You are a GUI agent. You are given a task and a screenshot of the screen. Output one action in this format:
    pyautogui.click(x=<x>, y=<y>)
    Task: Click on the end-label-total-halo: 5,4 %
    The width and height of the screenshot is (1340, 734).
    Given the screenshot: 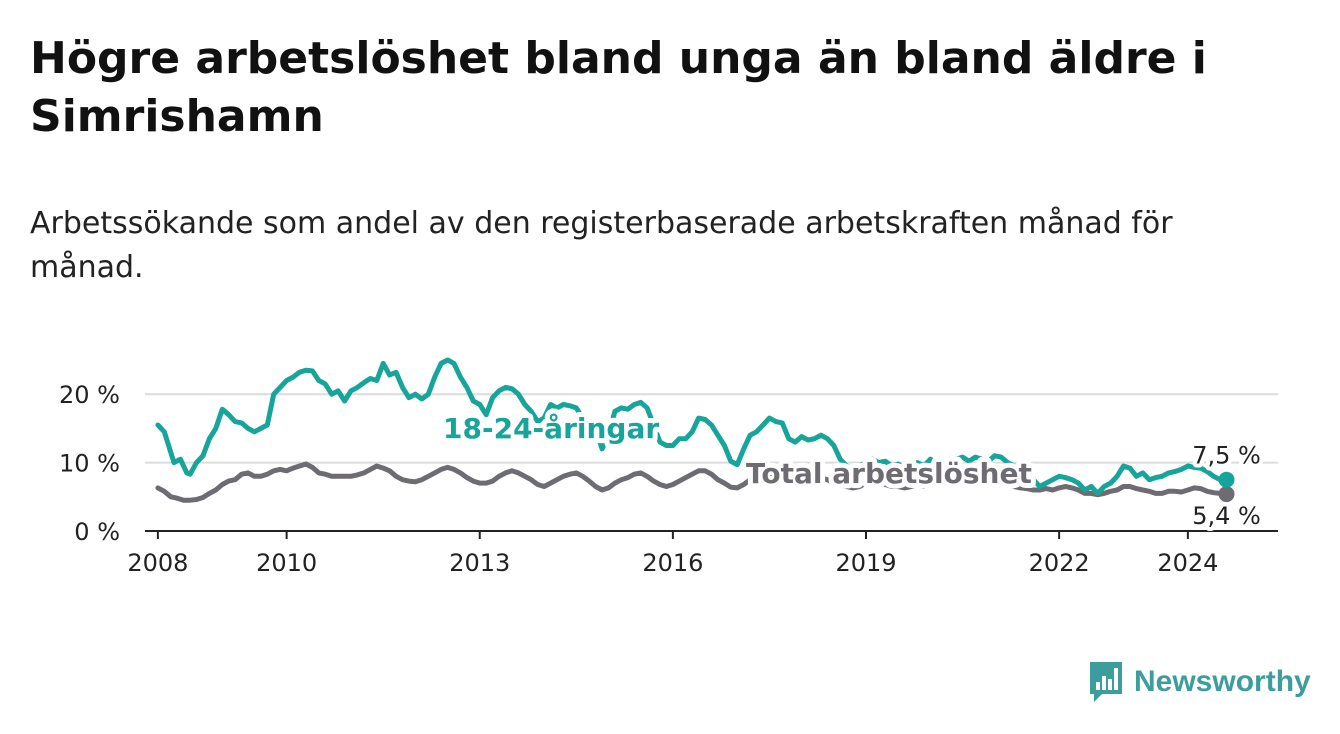 What is the action you would take?
    pyautogui.click(x=1226, y=516)
    